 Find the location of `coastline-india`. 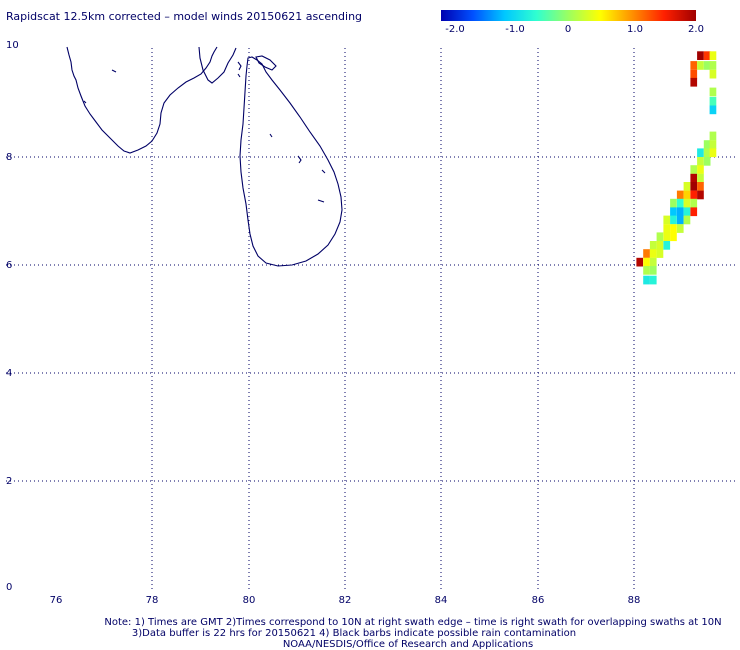

coastline-india is located at coordinates (142, 100).